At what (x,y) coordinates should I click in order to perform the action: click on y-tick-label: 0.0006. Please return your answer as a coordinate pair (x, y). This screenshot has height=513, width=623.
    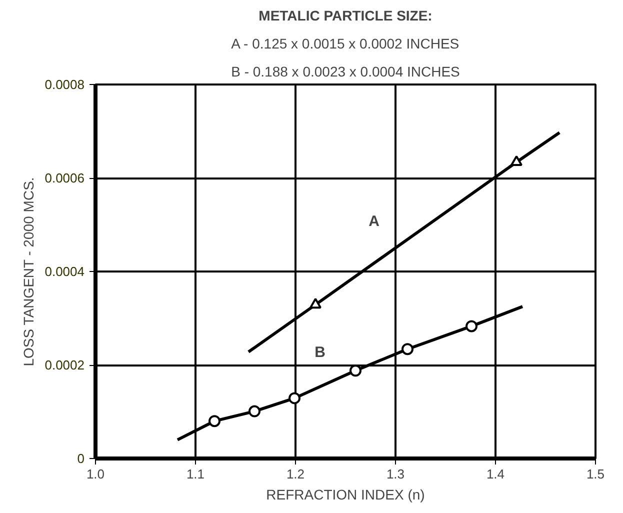
    Looking at the image, I should click on (64, 178).